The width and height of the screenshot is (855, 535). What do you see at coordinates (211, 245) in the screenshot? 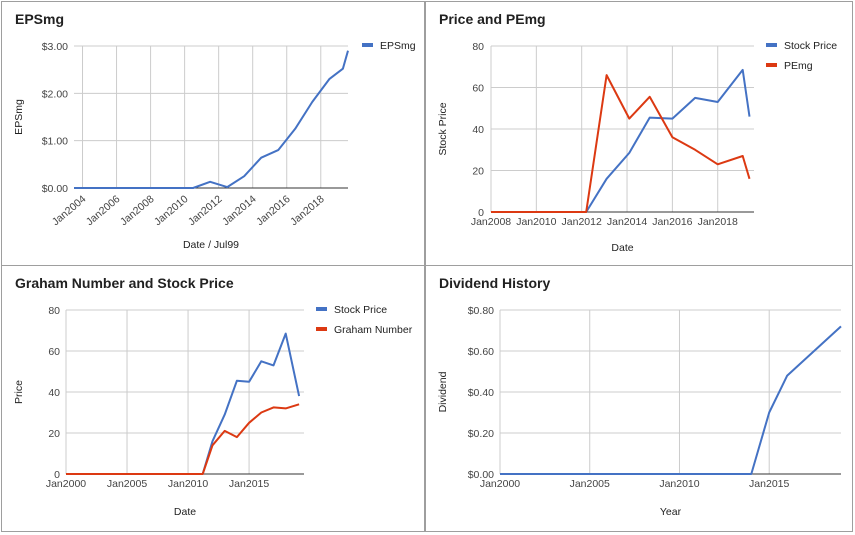
I see `x-axis-title: Date / Jul99` at bounding box center [211, 245].